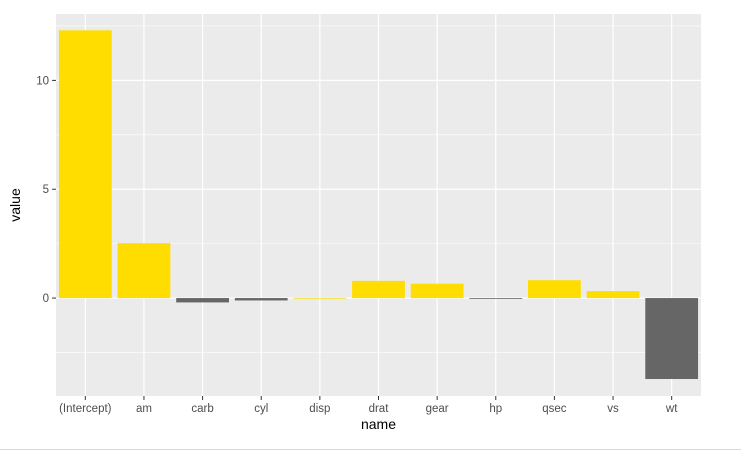 Image resolution: width=741 pixels, height=457 pixels. What do you see at coordinates (202, 409) in the screenshot?
I see `x-tick-label: carb` at bounding box center [202, 409].